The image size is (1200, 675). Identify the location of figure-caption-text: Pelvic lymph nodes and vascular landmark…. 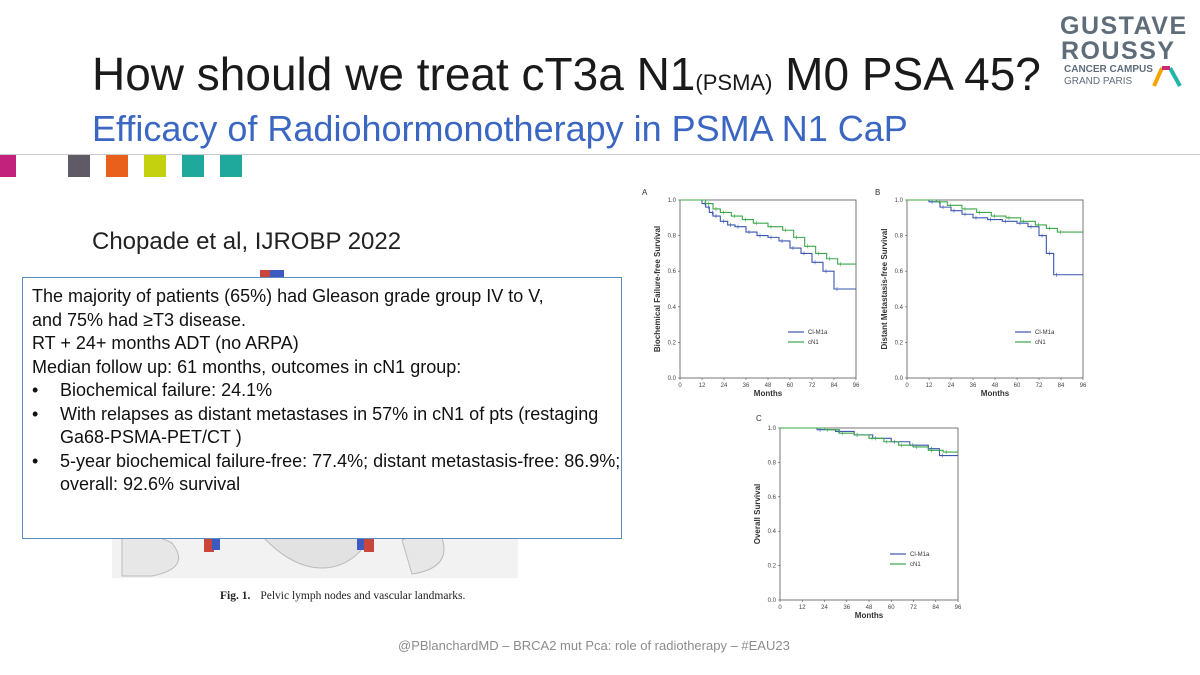
(363, 596).